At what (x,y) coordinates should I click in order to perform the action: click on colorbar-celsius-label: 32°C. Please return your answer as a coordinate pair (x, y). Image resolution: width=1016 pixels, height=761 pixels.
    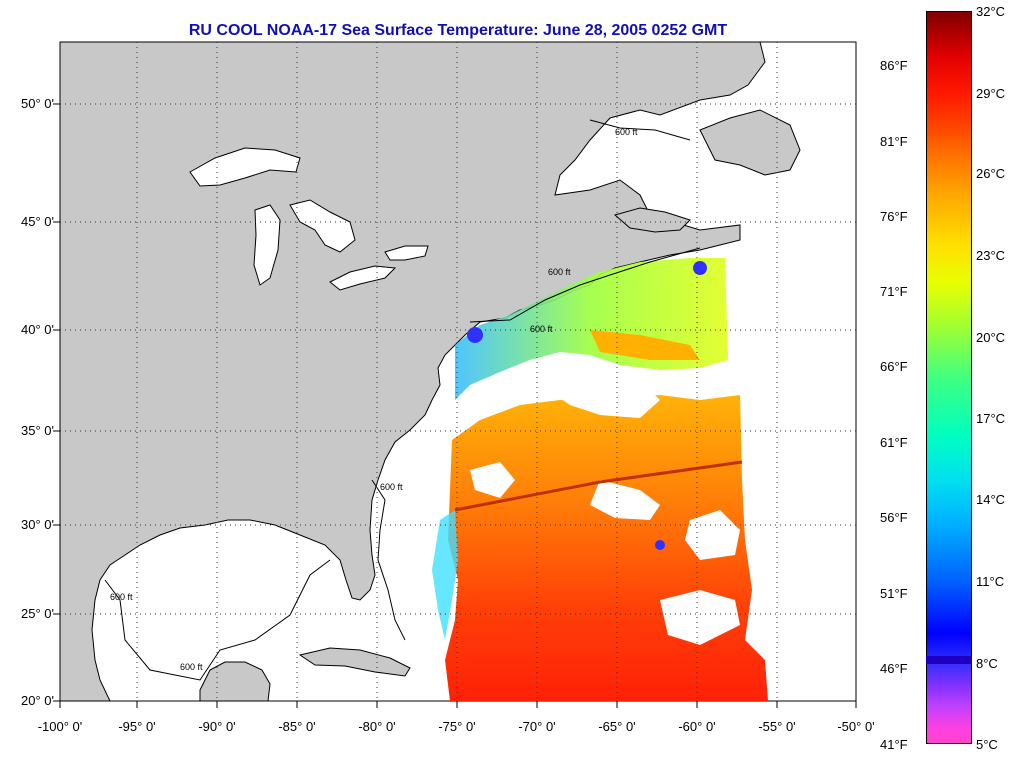
    Looking at the image, I should click on (991, 11).